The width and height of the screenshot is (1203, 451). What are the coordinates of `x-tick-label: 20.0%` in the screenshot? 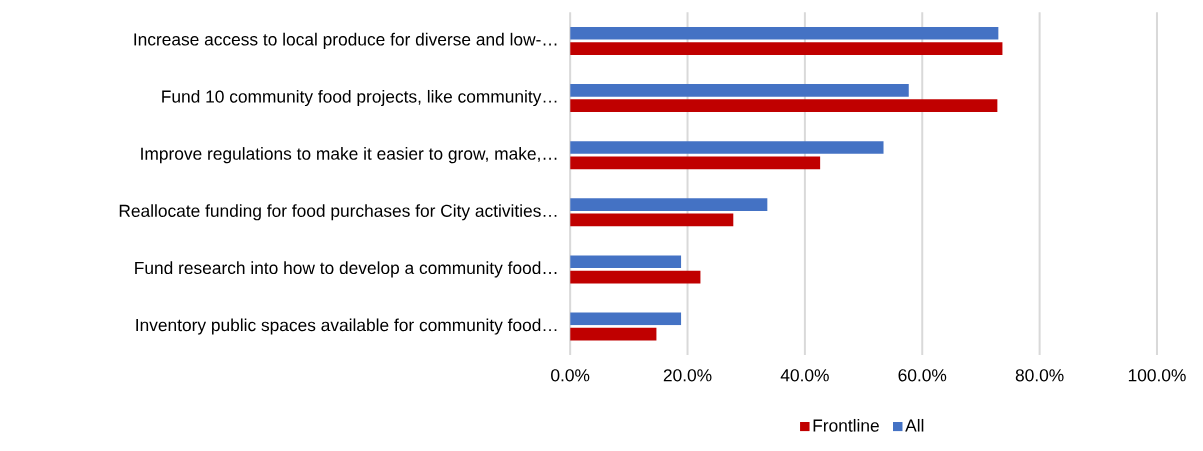 It's located at (687, 375).